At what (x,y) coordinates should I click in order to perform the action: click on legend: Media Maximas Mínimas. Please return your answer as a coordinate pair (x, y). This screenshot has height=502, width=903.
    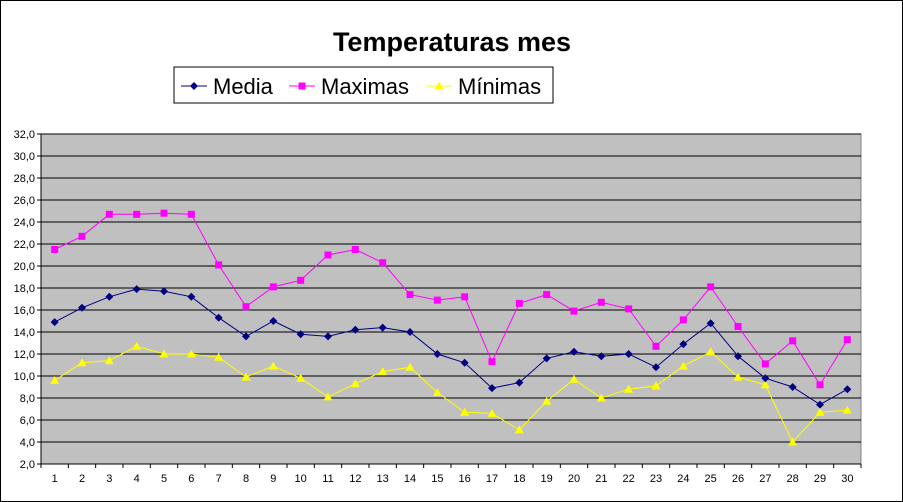
    Looking at the image, I should click on (363, 85).